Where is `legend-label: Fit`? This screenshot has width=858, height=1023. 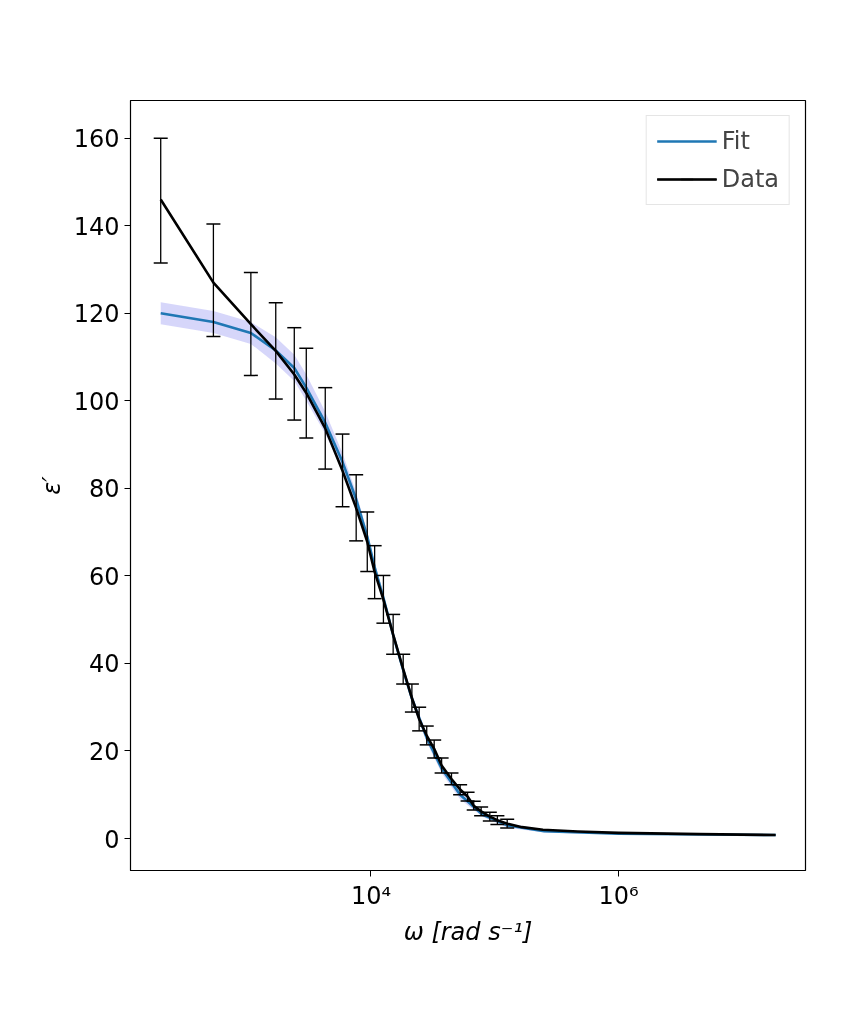 legend-label: Fit is located at coordinates (735, 141).